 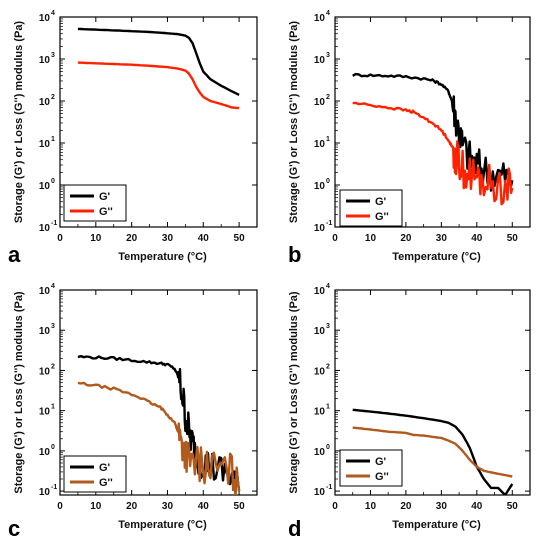 What do you see at coordinates (14, 254) in the screenshot?
I see `panel-letter: a` at bounding box center [14, 254].